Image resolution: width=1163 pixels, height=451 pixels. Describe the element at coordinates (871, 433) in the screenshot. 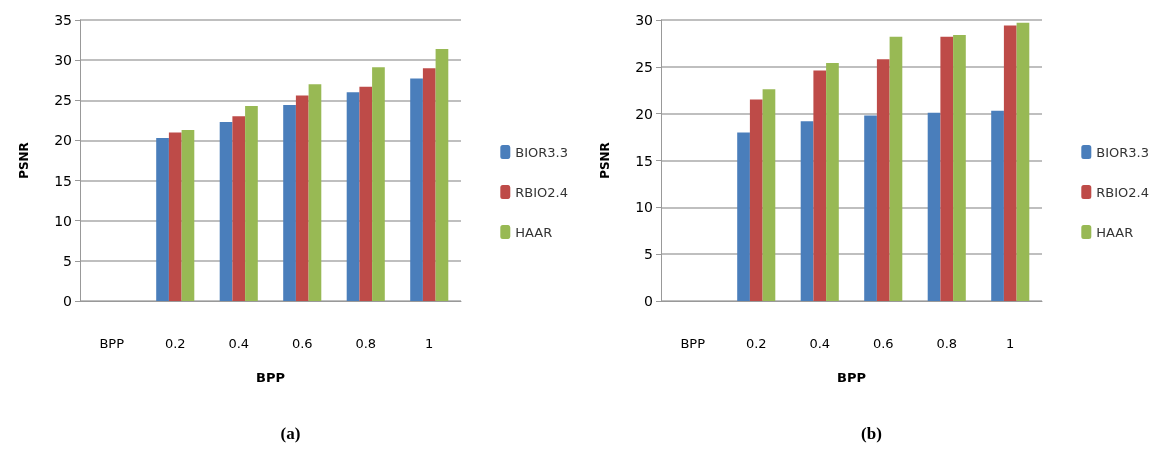

I see `text: (b)` at that location.